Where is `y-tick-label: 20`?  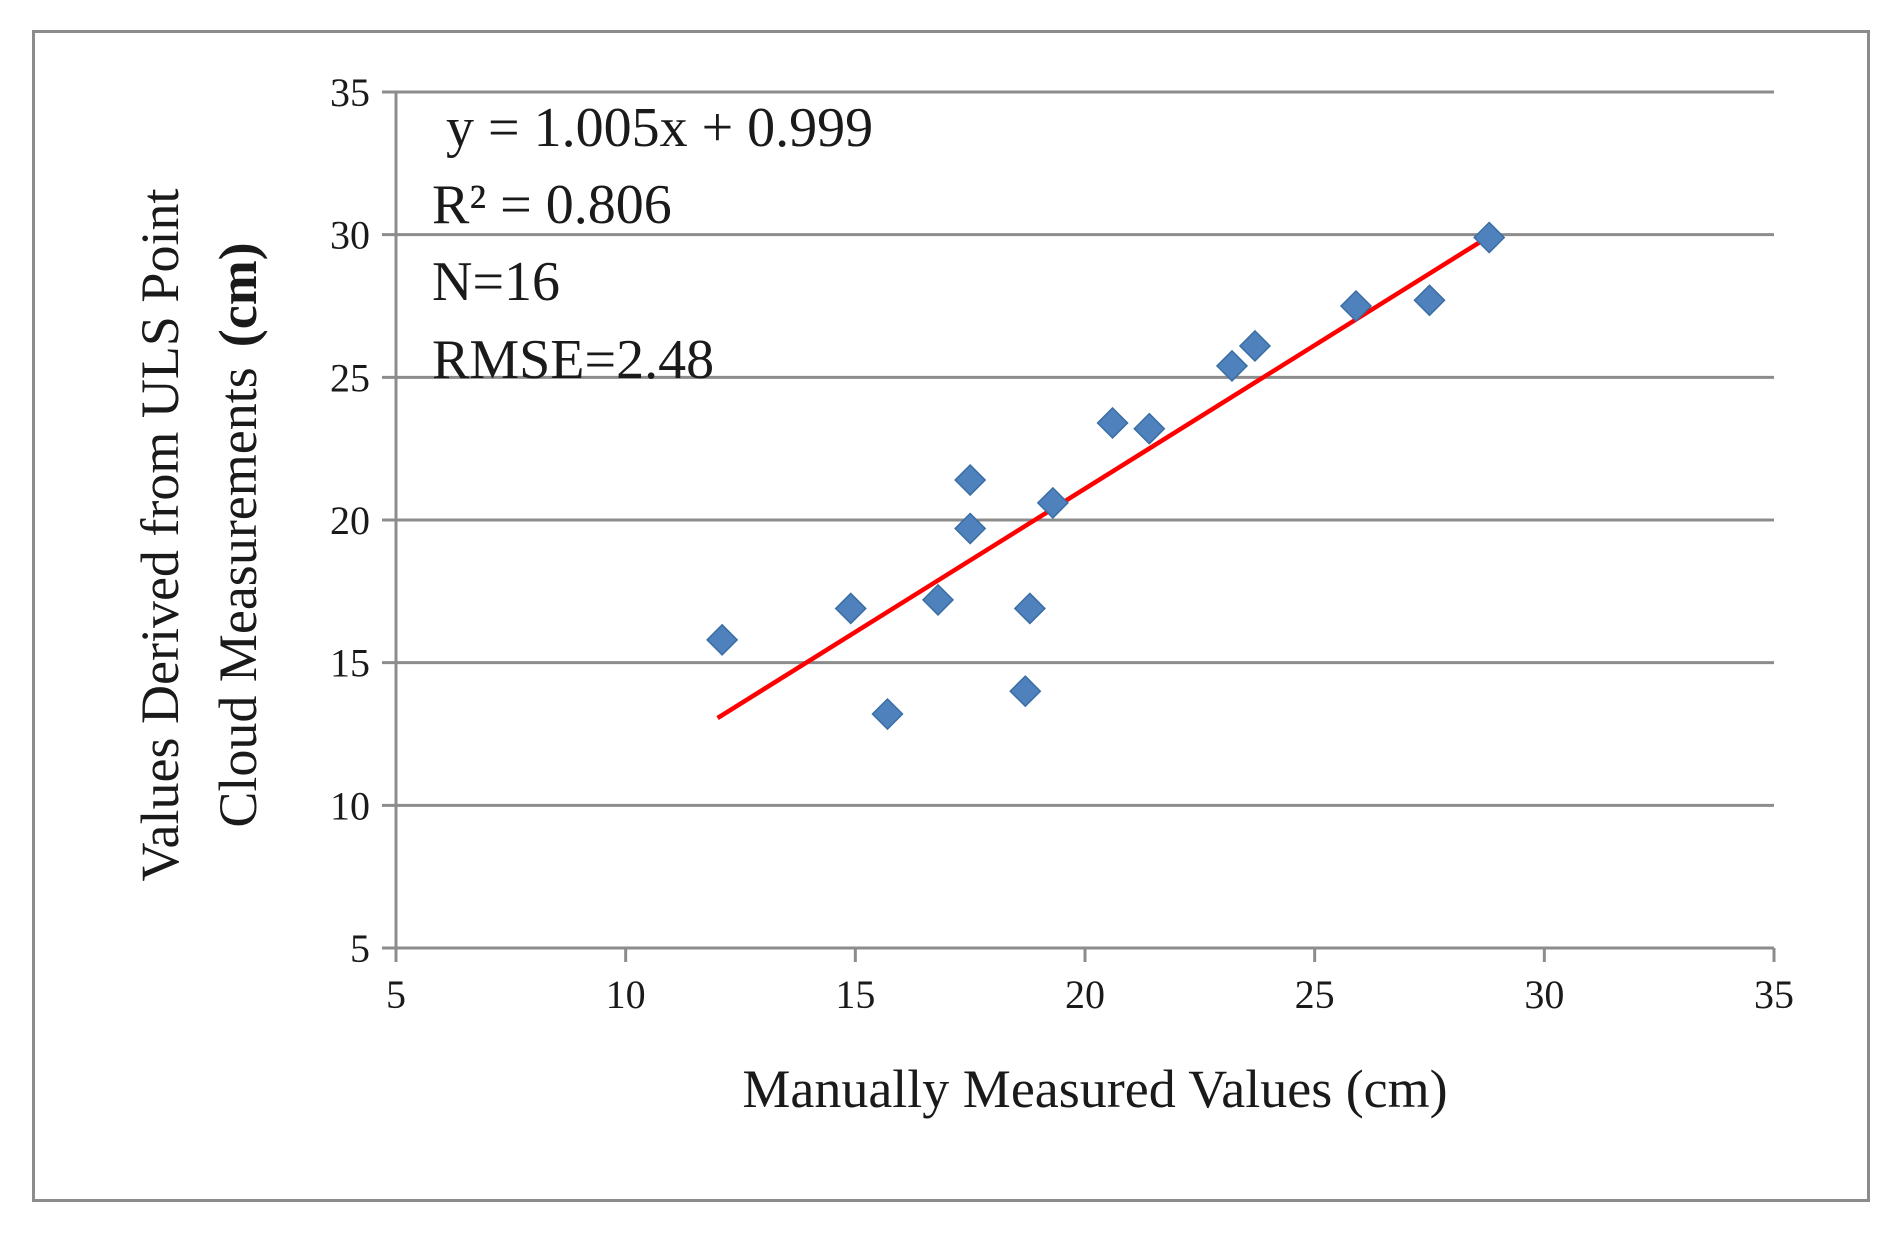 y-tick-label: 20 is located at coordinates (350, 520).